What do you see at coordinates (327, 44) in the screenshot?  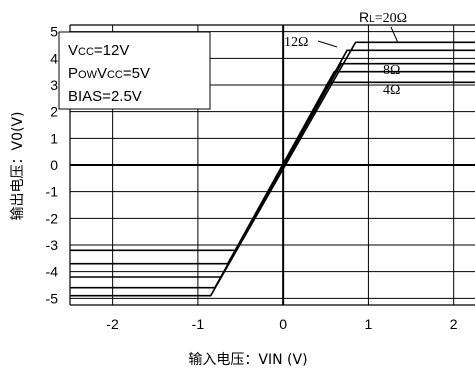 I see `annotation-12ohm-leader` at bounding box center [327, 44].